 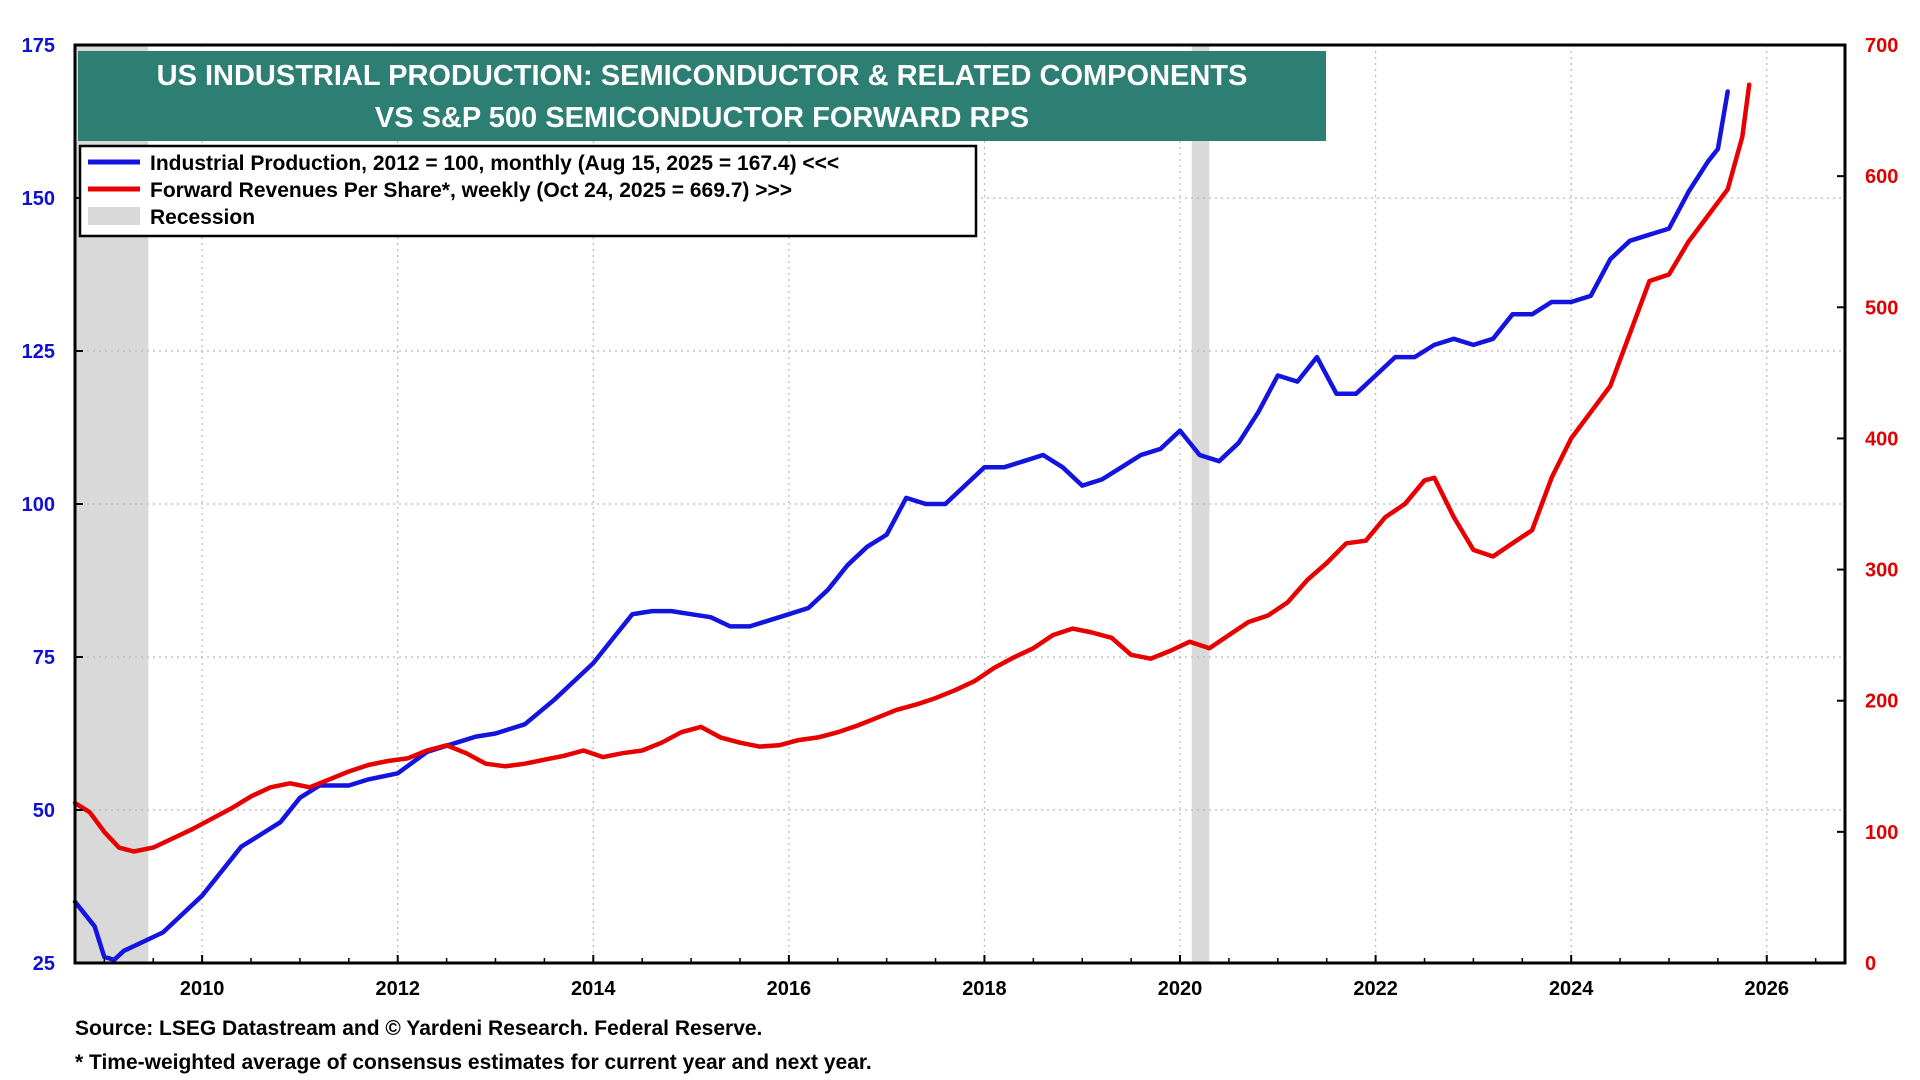 What do you see at coordinates (789, 989) in the screenshot?
I see `x-tick-label-2016: 2016` at bounding box center [789, 989].